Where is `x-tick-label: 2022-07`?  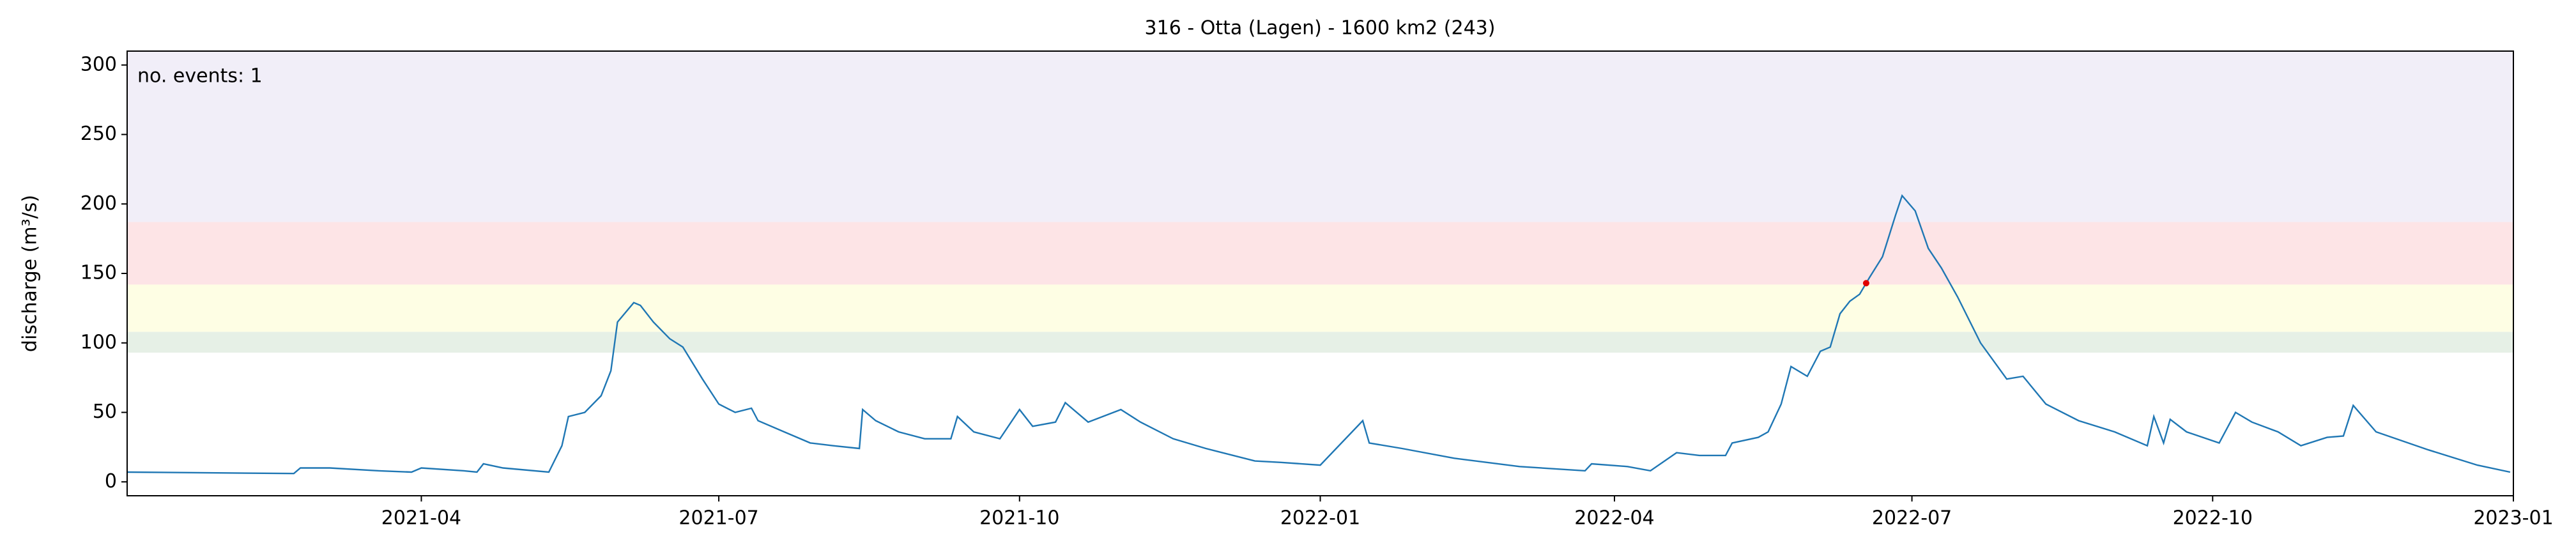 x-tick-label: 2022-07 is located at coordinates (1912, 518).